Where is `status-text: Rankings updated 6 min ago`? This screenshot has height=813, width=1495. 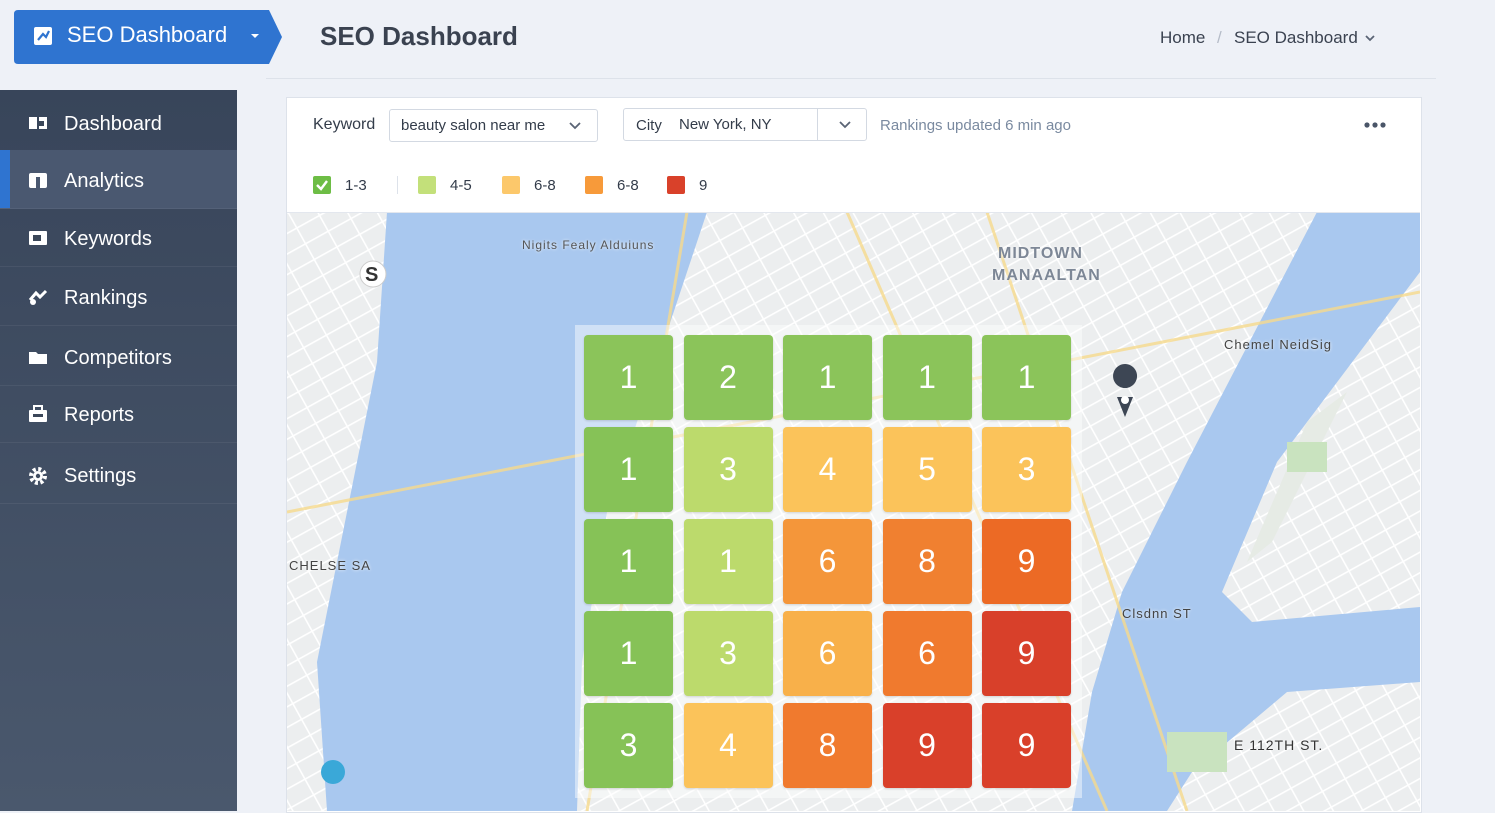
status-text: Rankings updated 6 min ago is located at coordinates (975, 125).